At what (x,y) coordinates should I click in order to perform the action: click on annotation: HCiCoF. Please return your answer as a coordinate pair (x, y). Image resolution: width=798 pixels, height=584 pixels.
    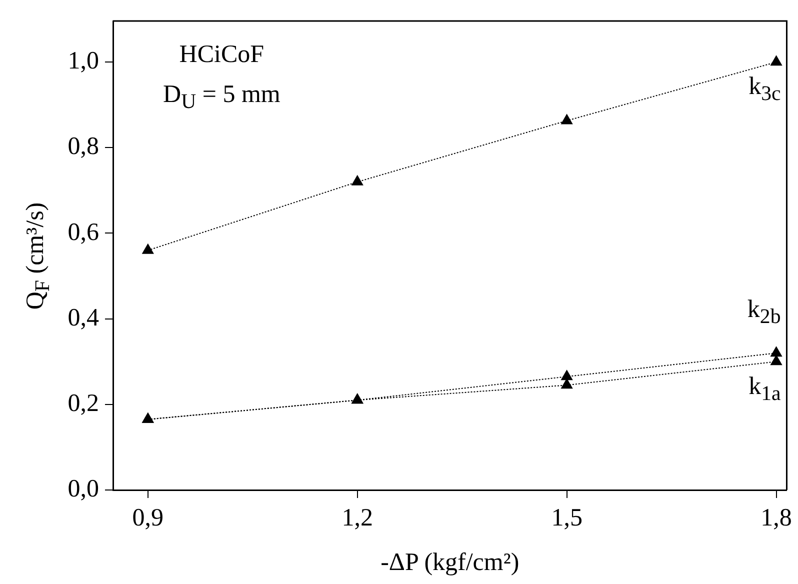
    Looking at the image, I should click on (222, 55).